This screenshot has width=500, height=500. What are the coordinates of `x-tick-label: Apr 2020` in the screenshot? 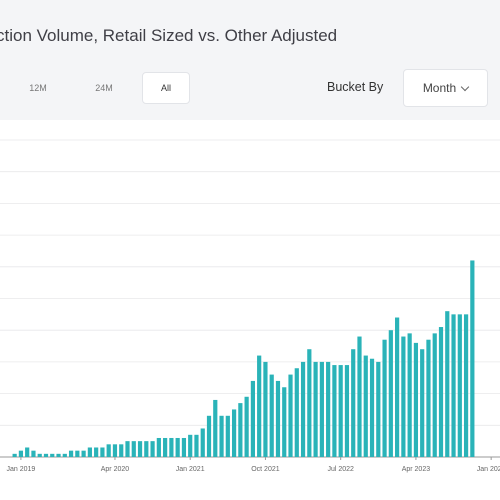 It's located at (115, 469).